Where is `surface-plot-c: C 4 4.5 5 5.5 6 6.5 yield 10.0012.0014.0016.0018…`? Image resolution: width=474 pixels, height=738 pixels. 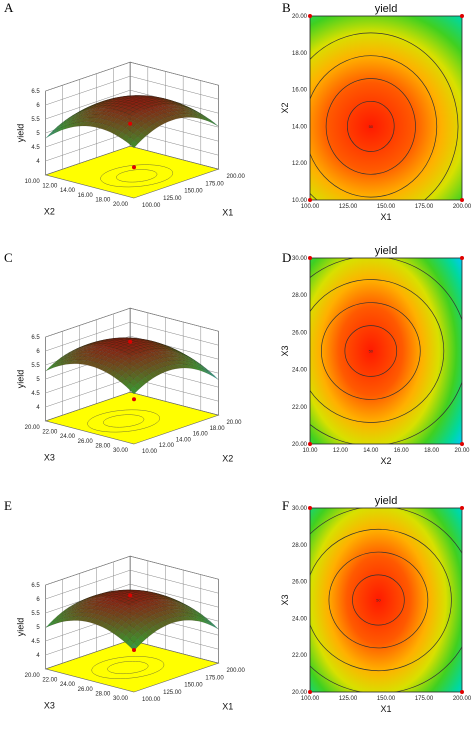
surface-plot-c: C 4 4.5 5 5.5 6 6.5 yield 10.0012.0014.0016.0018… is located at coordinates (123, 357).